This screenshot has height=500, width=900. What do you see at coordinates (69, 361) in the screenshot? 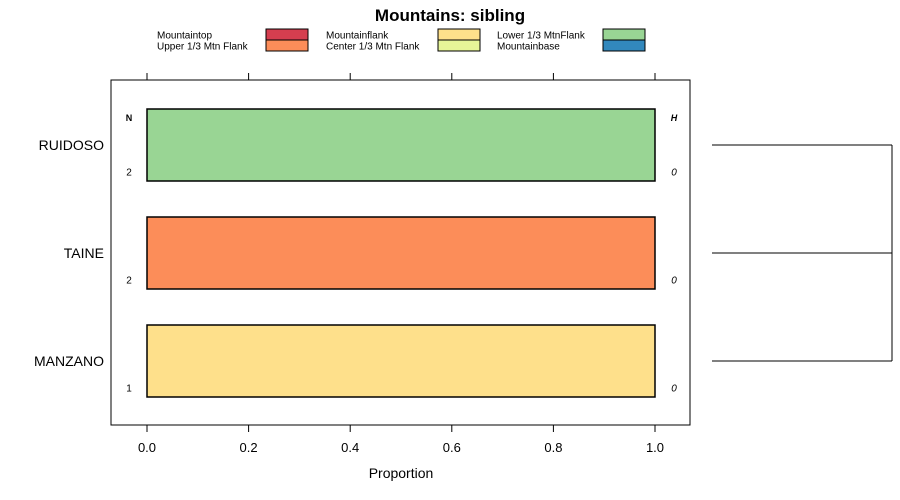
I see `category-label-manzano: MANZANO` at bounding box center [69, 361].